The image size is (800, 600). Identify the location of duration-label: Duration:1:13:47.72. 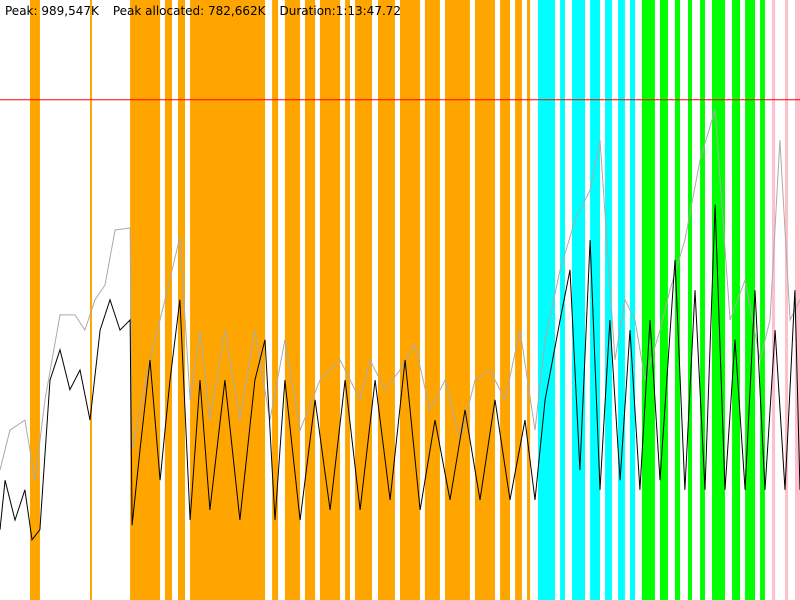
(340, 11).